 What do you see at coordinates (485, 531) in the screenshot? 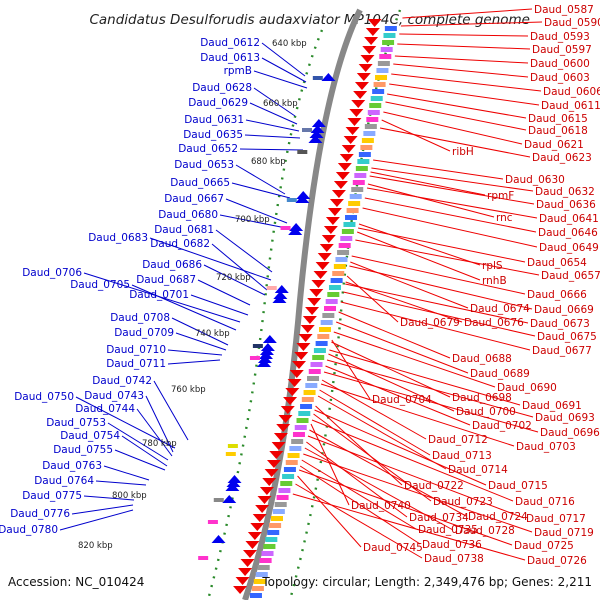
I see `gene-label-right: Daud_0728` at bounding box center [485, 531].